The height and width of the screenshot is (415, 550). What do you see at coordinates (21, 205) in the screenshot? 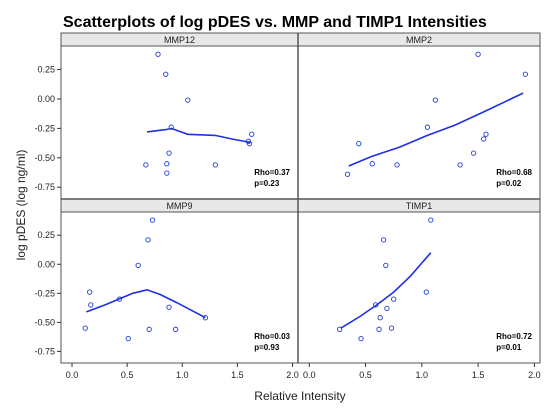
I see `y-axis-label: log pDES (log ng/ml)` at bounding box center [21, 205].